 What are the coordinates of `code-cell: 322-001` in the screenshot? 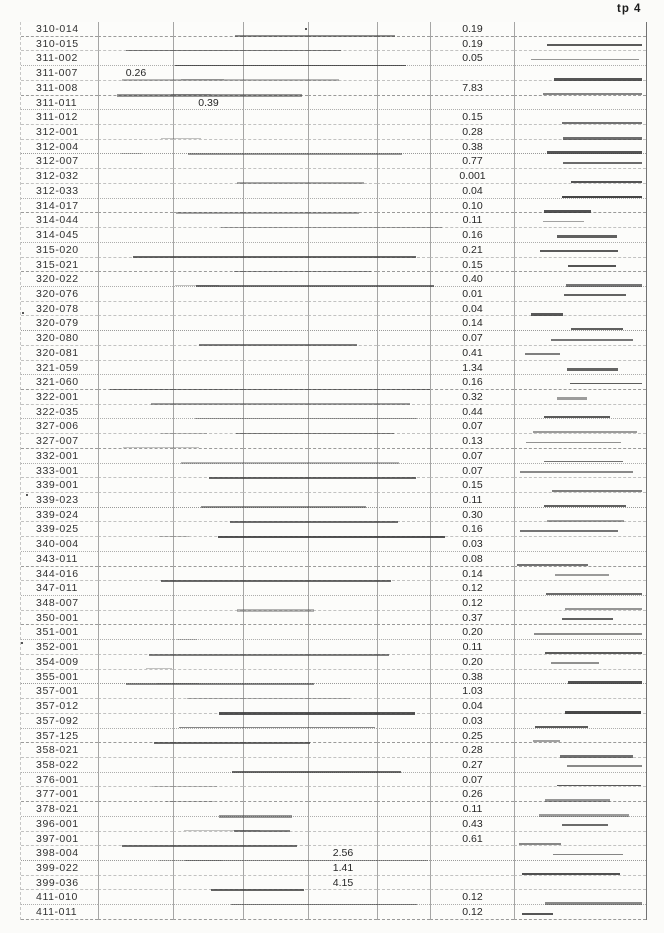 It's located at (59, 397).